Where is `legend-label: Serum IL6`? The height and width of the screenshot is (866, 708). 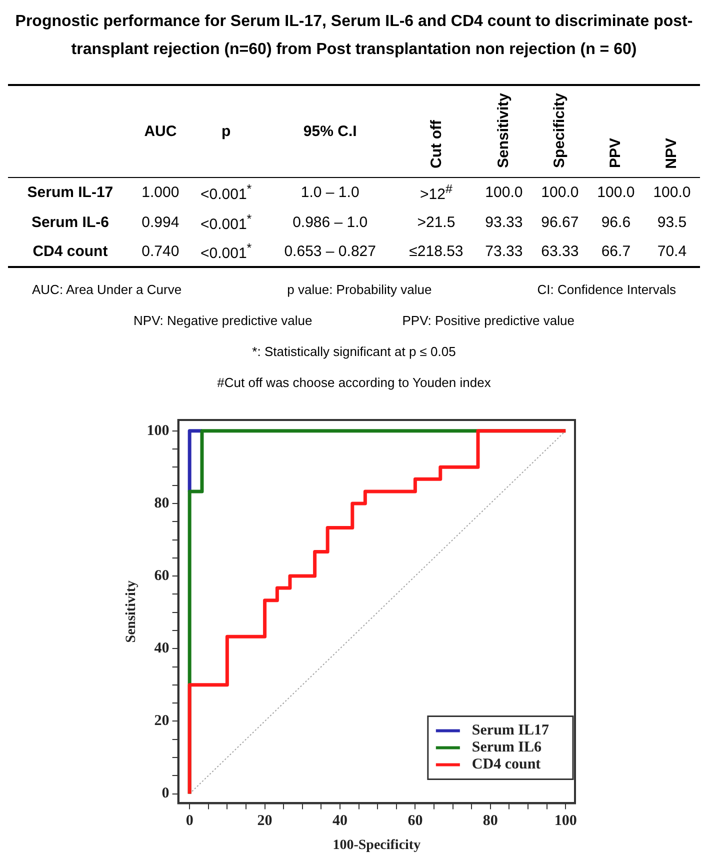 legend-label: Serum IL6 is located at coordinates (507, 748).